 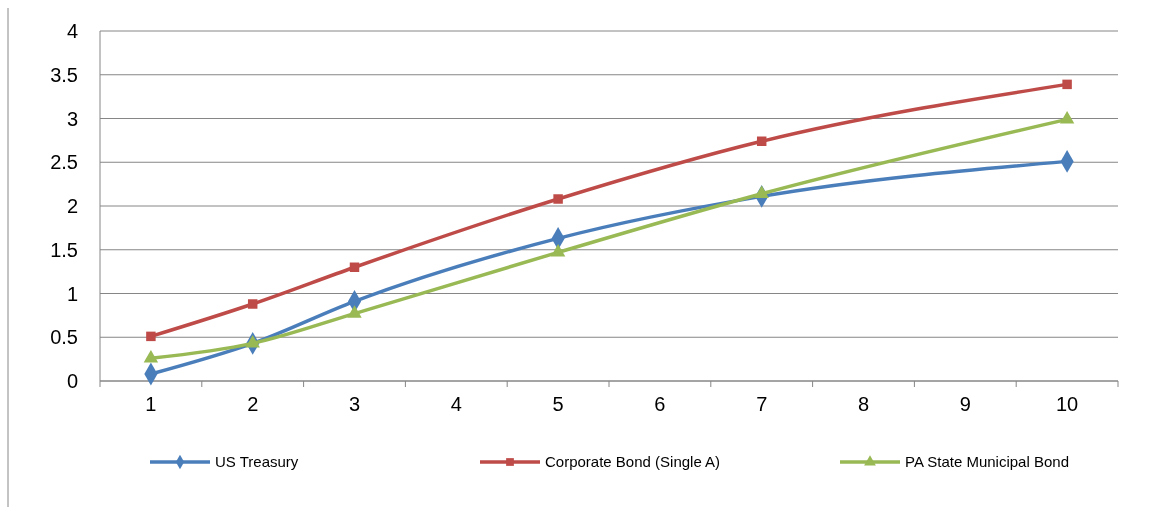 What do you see at coordinates (965, 404) in the screenshot?
I see `x-tick-label: 9` at bounding box center [965, 404].